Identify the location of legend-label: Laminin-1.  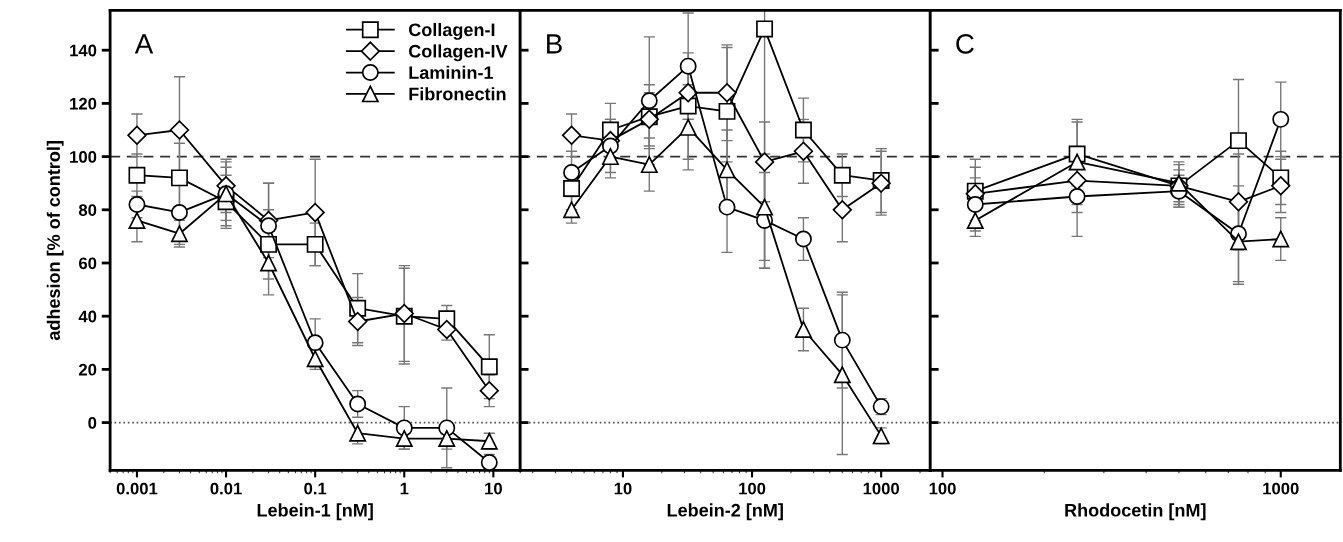
(451, 72).